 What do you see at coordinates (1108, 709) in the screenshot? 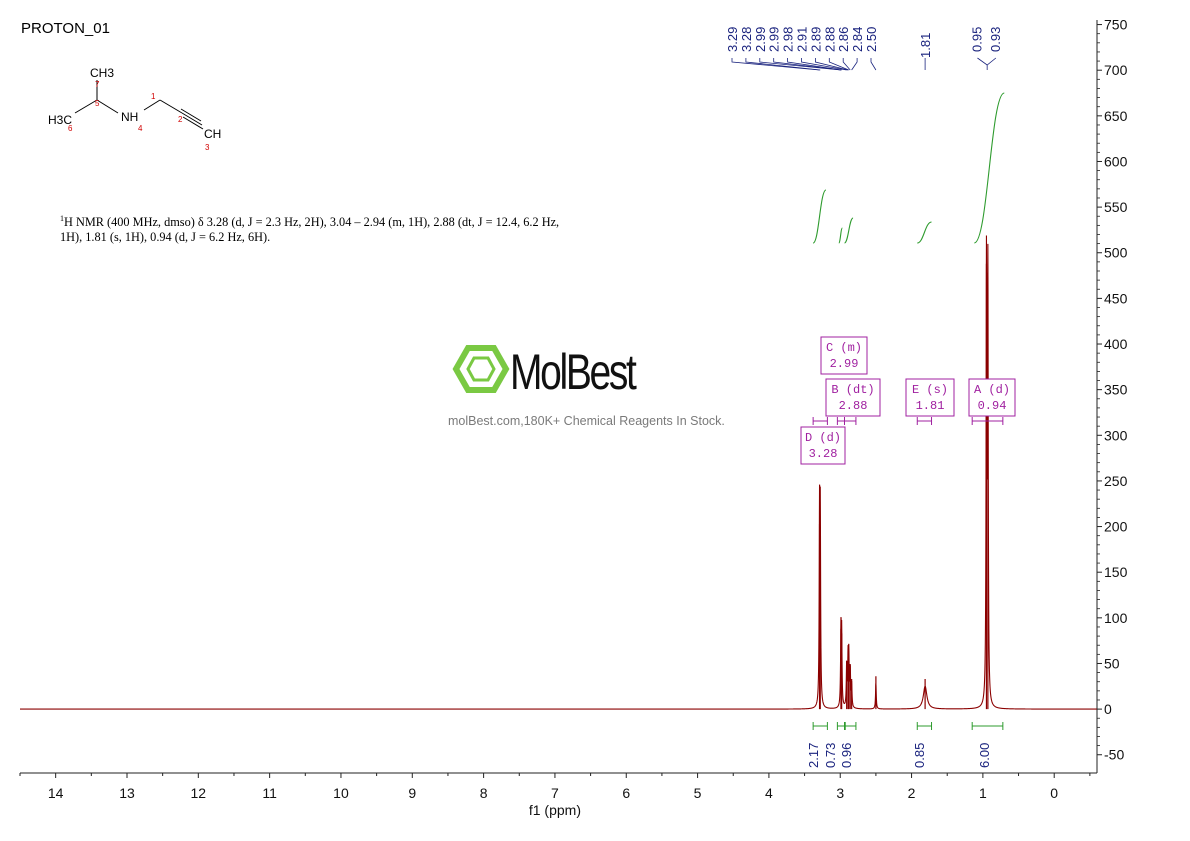
I see `y-tick-label: 0` at bounding box center [1108, 709].